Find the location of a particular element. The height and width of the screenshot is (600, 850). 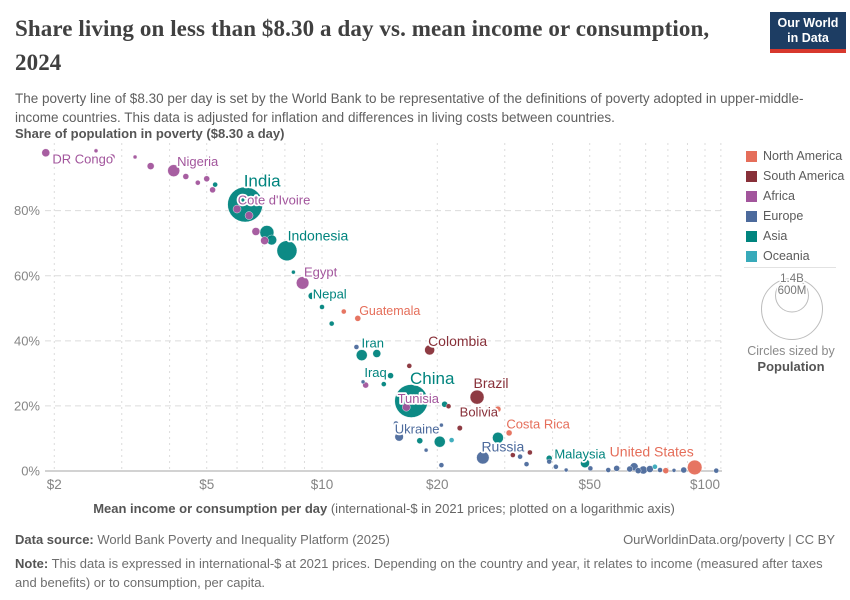

country-label-iraq: Iraq is located at coordinates (376, 372).